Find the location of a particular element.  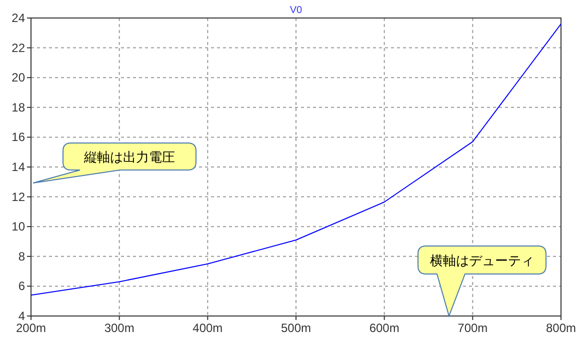

y-tick-label: 6 is located at coordinates (22, 286).